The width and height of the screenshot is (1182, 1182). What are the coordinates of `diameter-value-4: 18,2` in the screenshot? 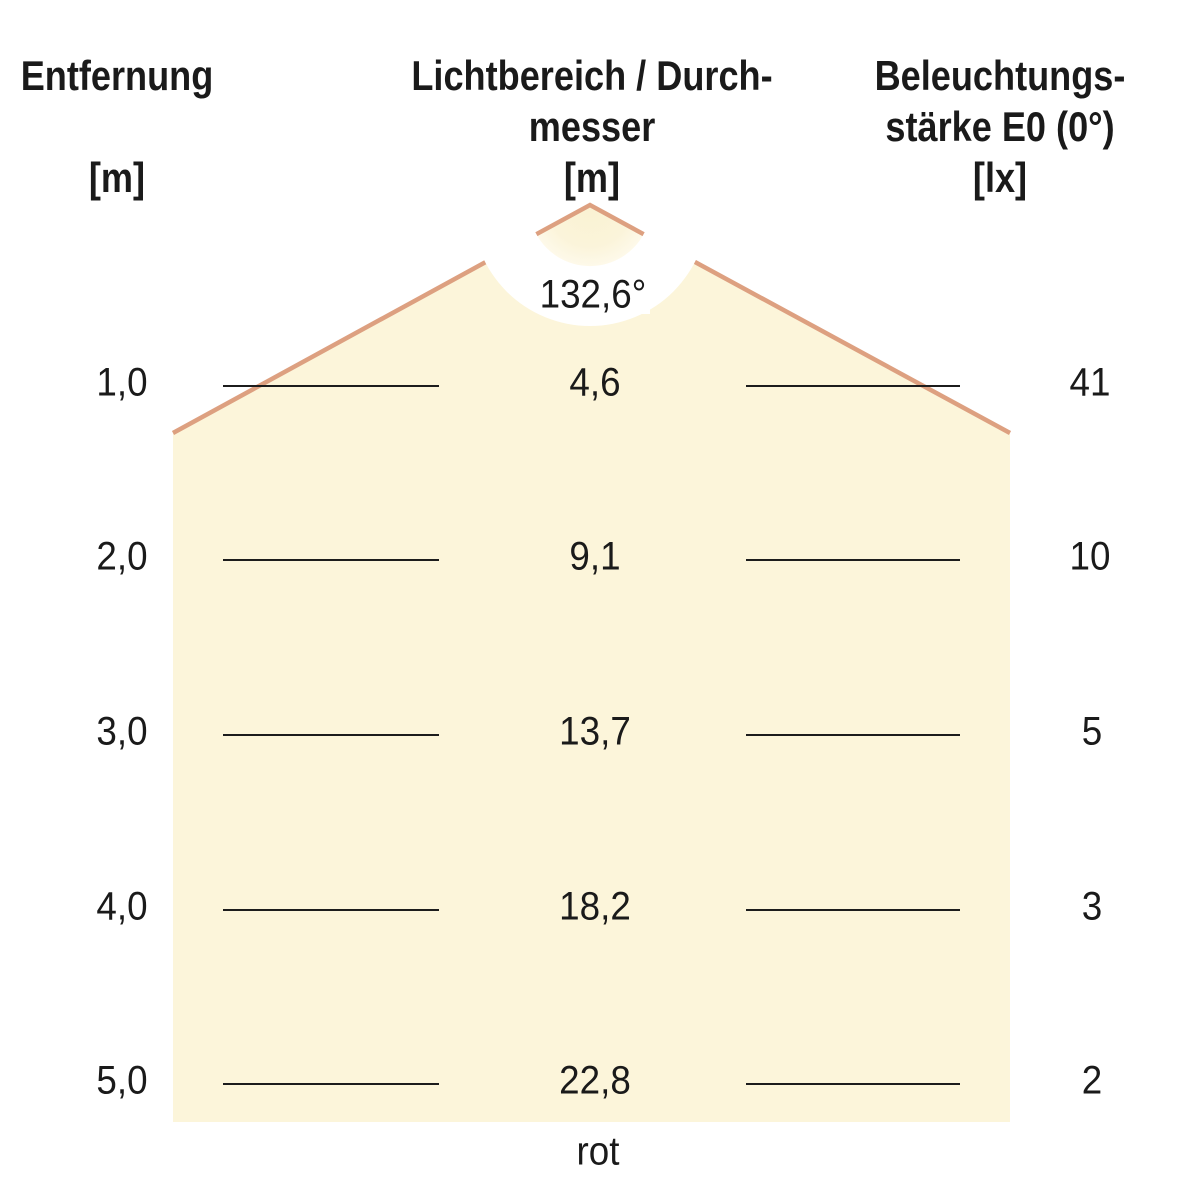 It's located at (595, 906).